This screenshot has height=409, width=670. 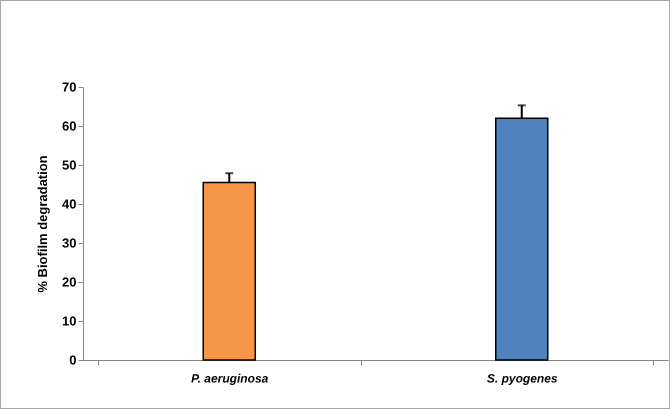 I want to click on y-tick-label: 0, so click(x=72, y=360).